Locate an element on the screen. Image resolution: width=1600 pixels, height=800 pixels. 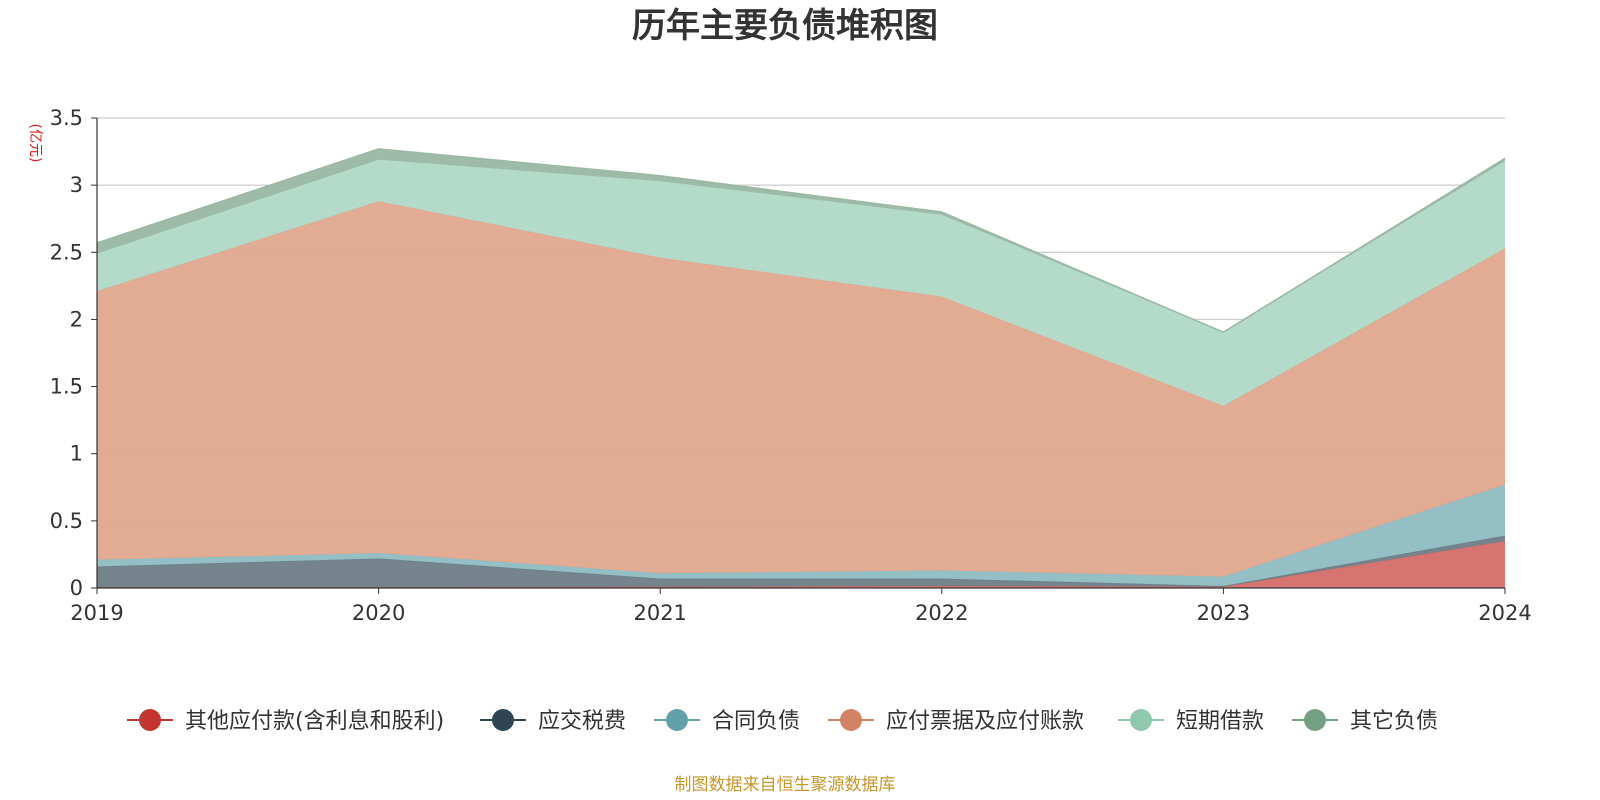
legend-item-应交税费: 应交税费 is located at coordinates (553, 721).